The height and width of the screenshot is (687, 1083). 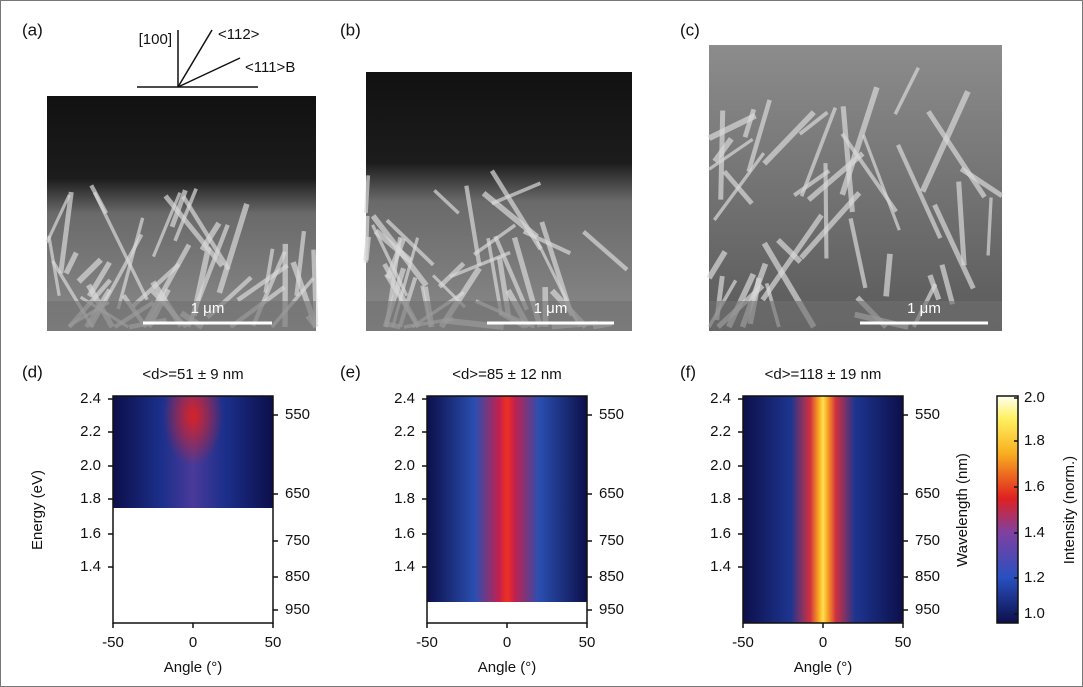 What do you see at coordinates (690, 29) in the screenshot?
I see `panel-label: (c)` at bounding box center [690, 29].